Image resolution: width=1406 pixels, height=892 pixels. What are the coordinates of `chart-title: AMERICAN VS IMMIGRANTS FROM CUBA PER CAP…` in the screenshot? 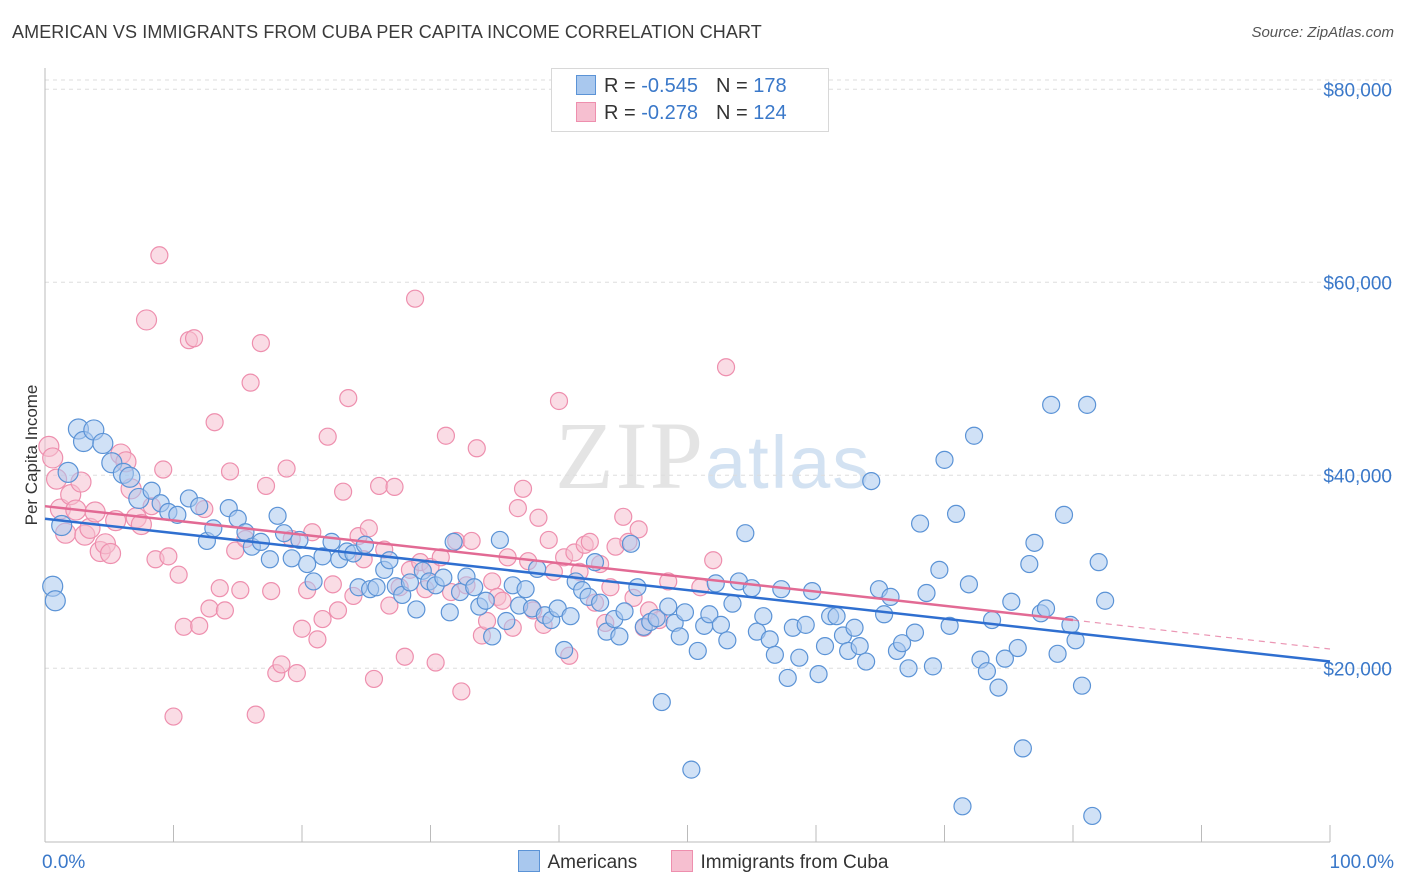 It's located at (387, 32).